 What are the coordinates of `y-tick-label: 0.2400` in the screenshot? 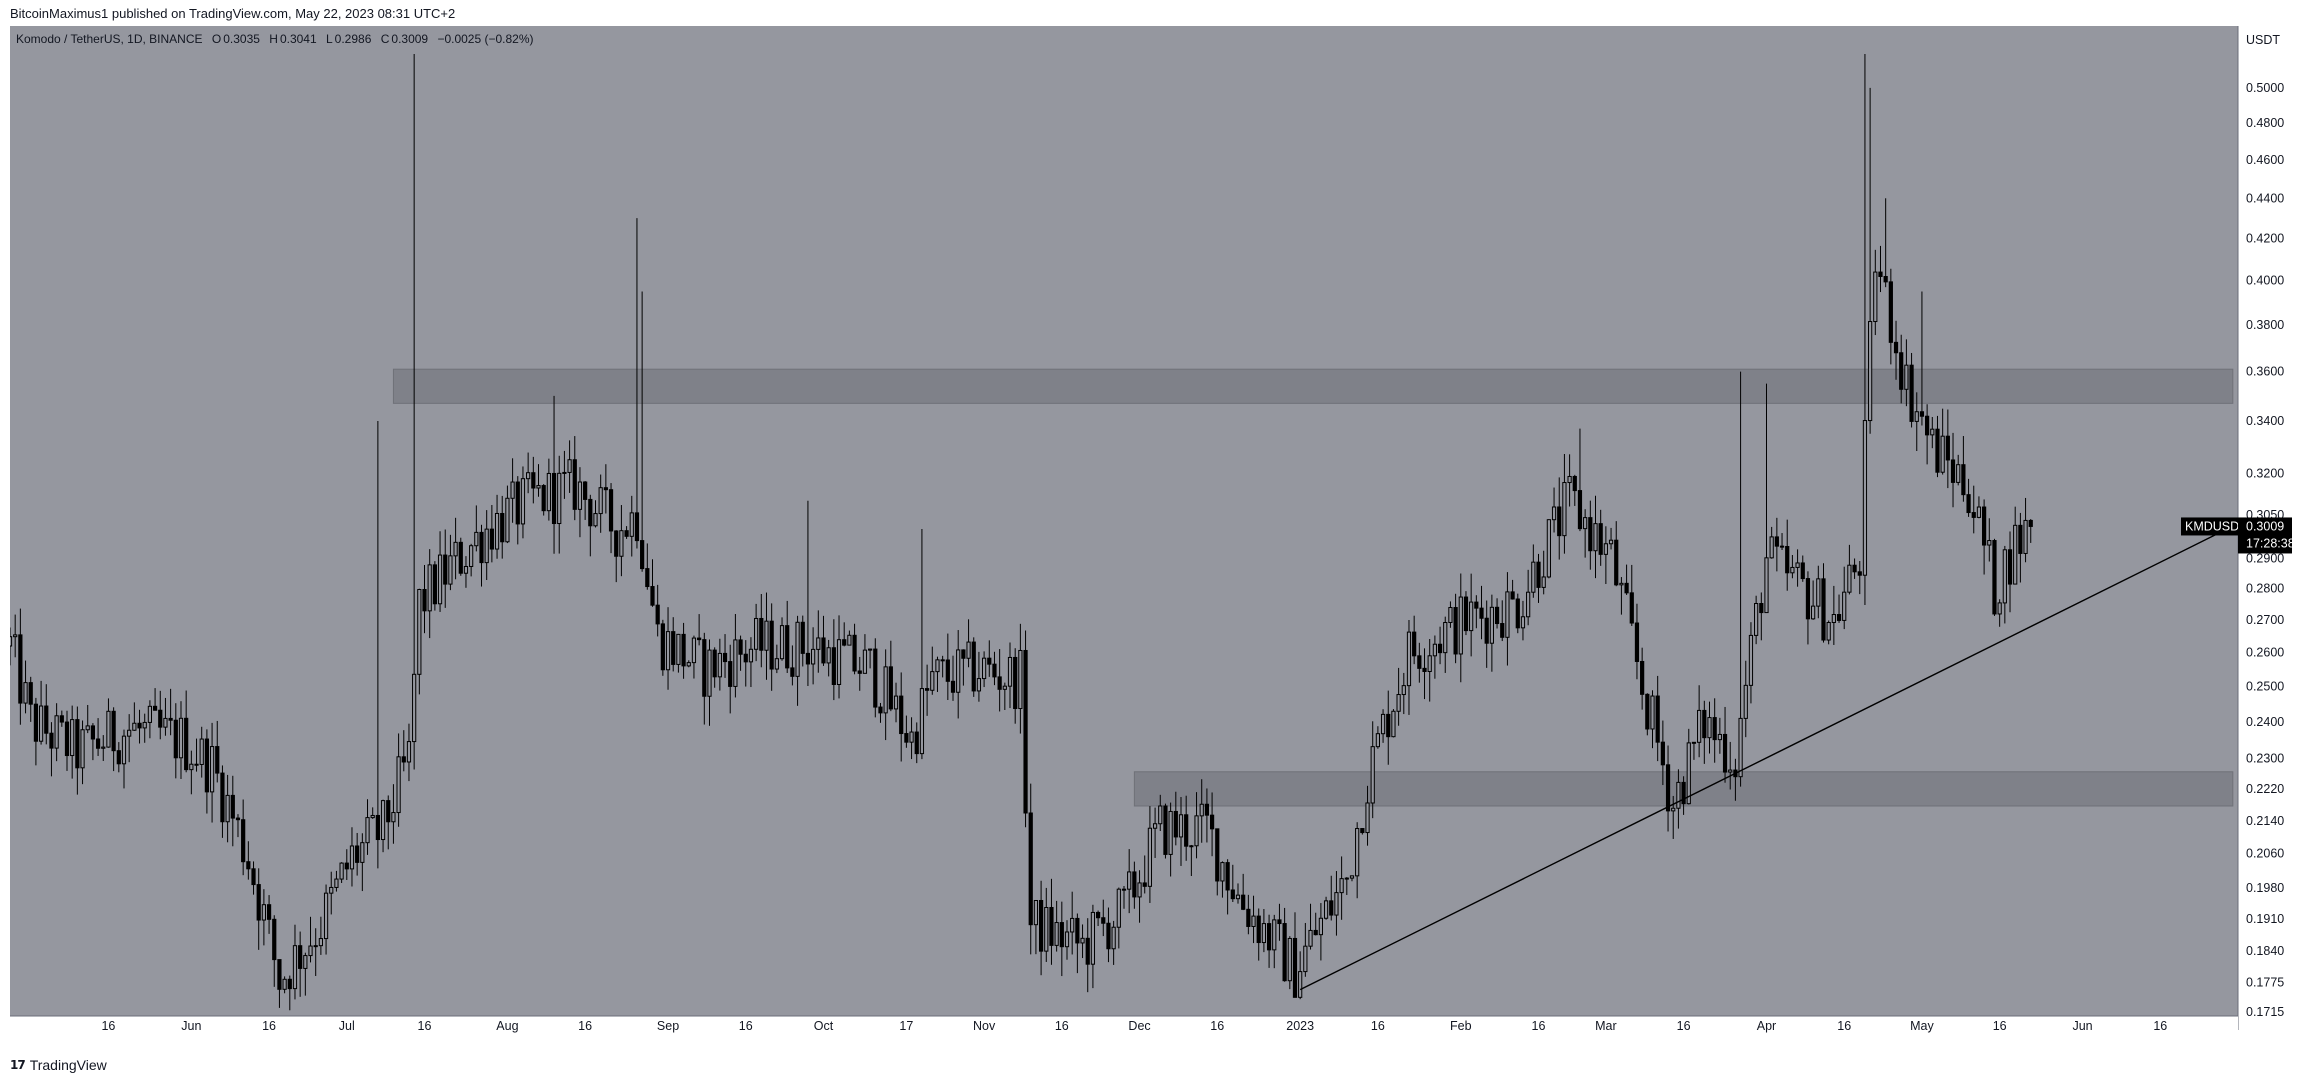 It's located at (2265, 722).